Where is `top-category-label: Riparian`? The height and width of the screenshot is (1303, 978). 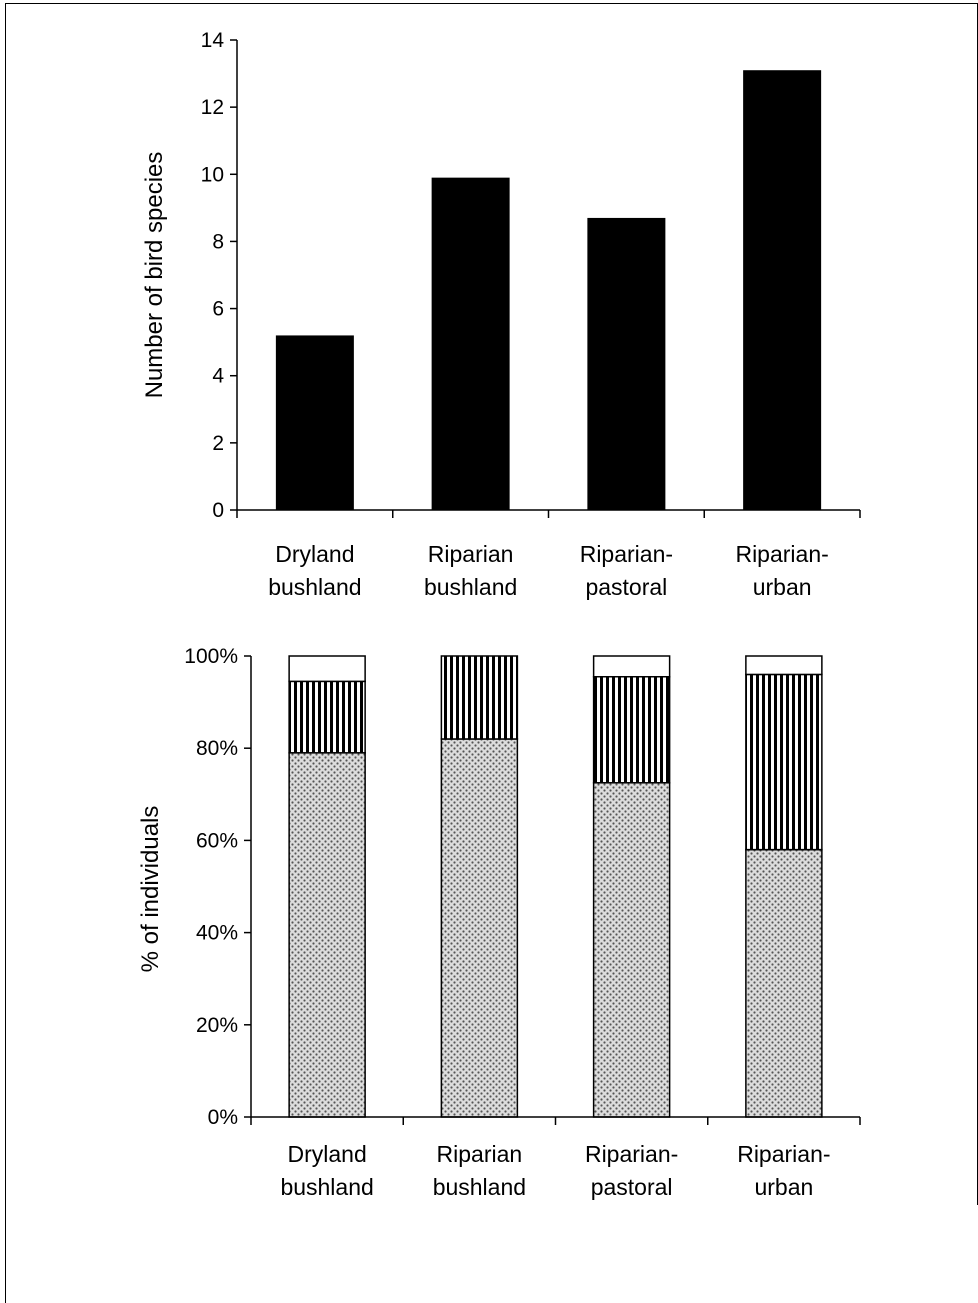
top-category-label: Riparian is located at coordinates (471, 554).